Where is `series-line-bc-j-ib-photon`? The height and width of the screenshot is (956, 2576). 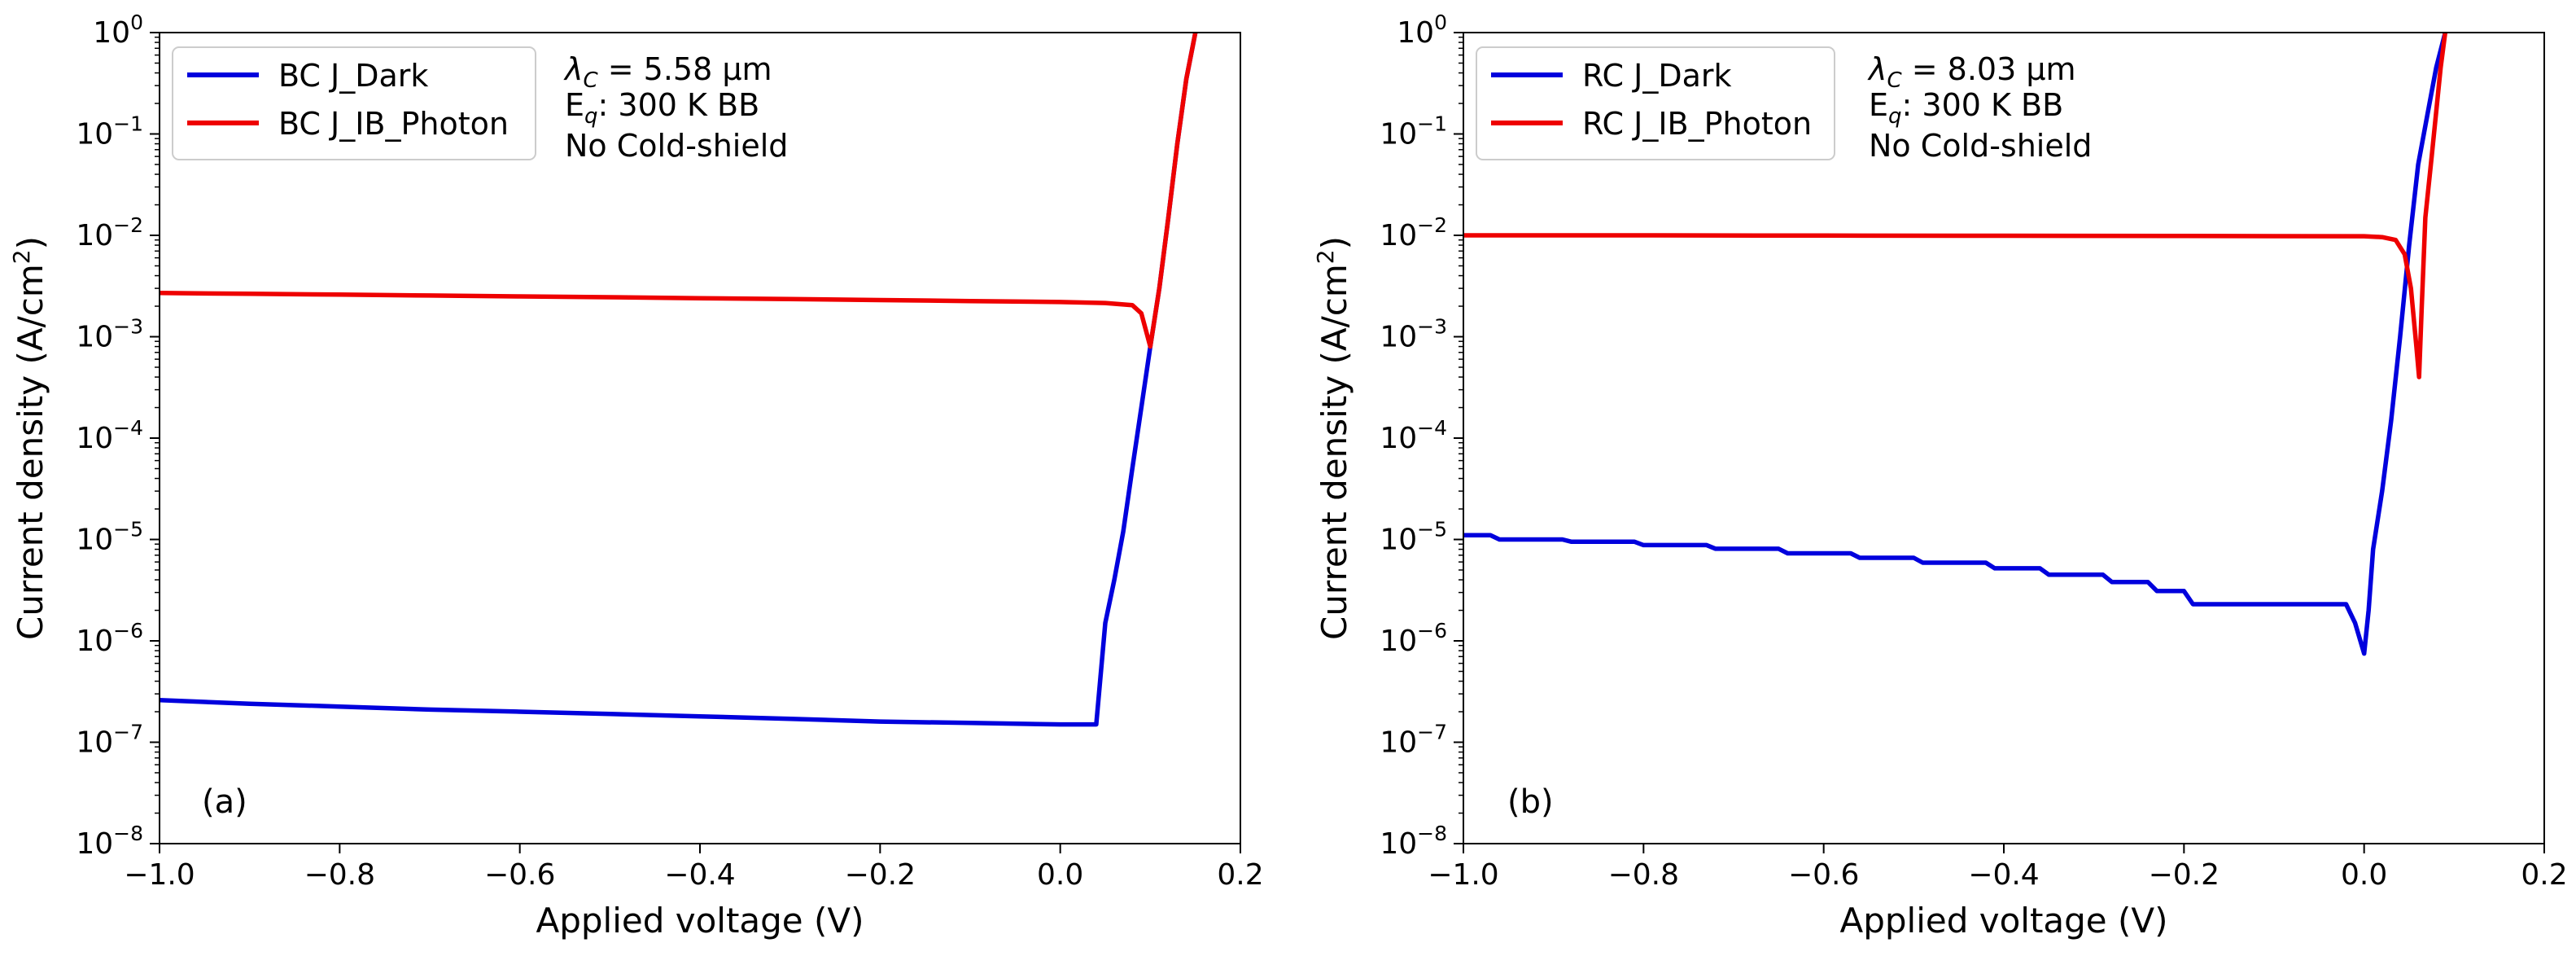 series-line-bc-j-ib-photon is located at coordinates (679, 191).